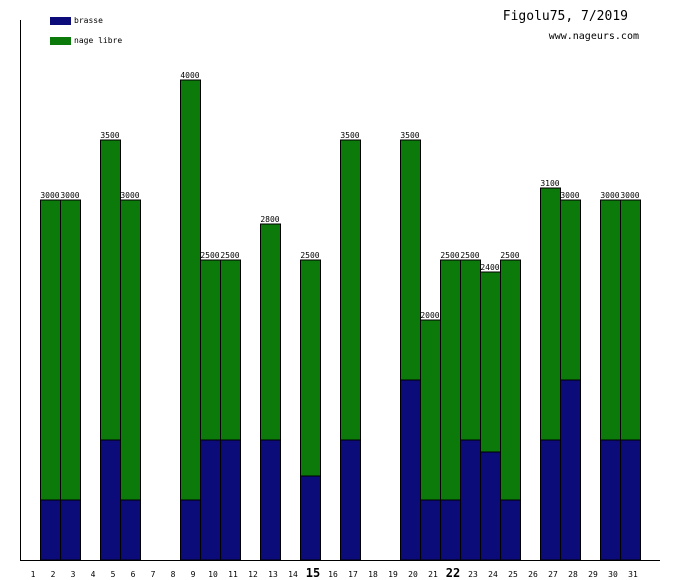 This screenshot has width=680, height=580. What do you see at coordinates (549, 183) in the screenshot?
I see `bar-total-label-day-27: 3100` at bounding box center [549, 183].